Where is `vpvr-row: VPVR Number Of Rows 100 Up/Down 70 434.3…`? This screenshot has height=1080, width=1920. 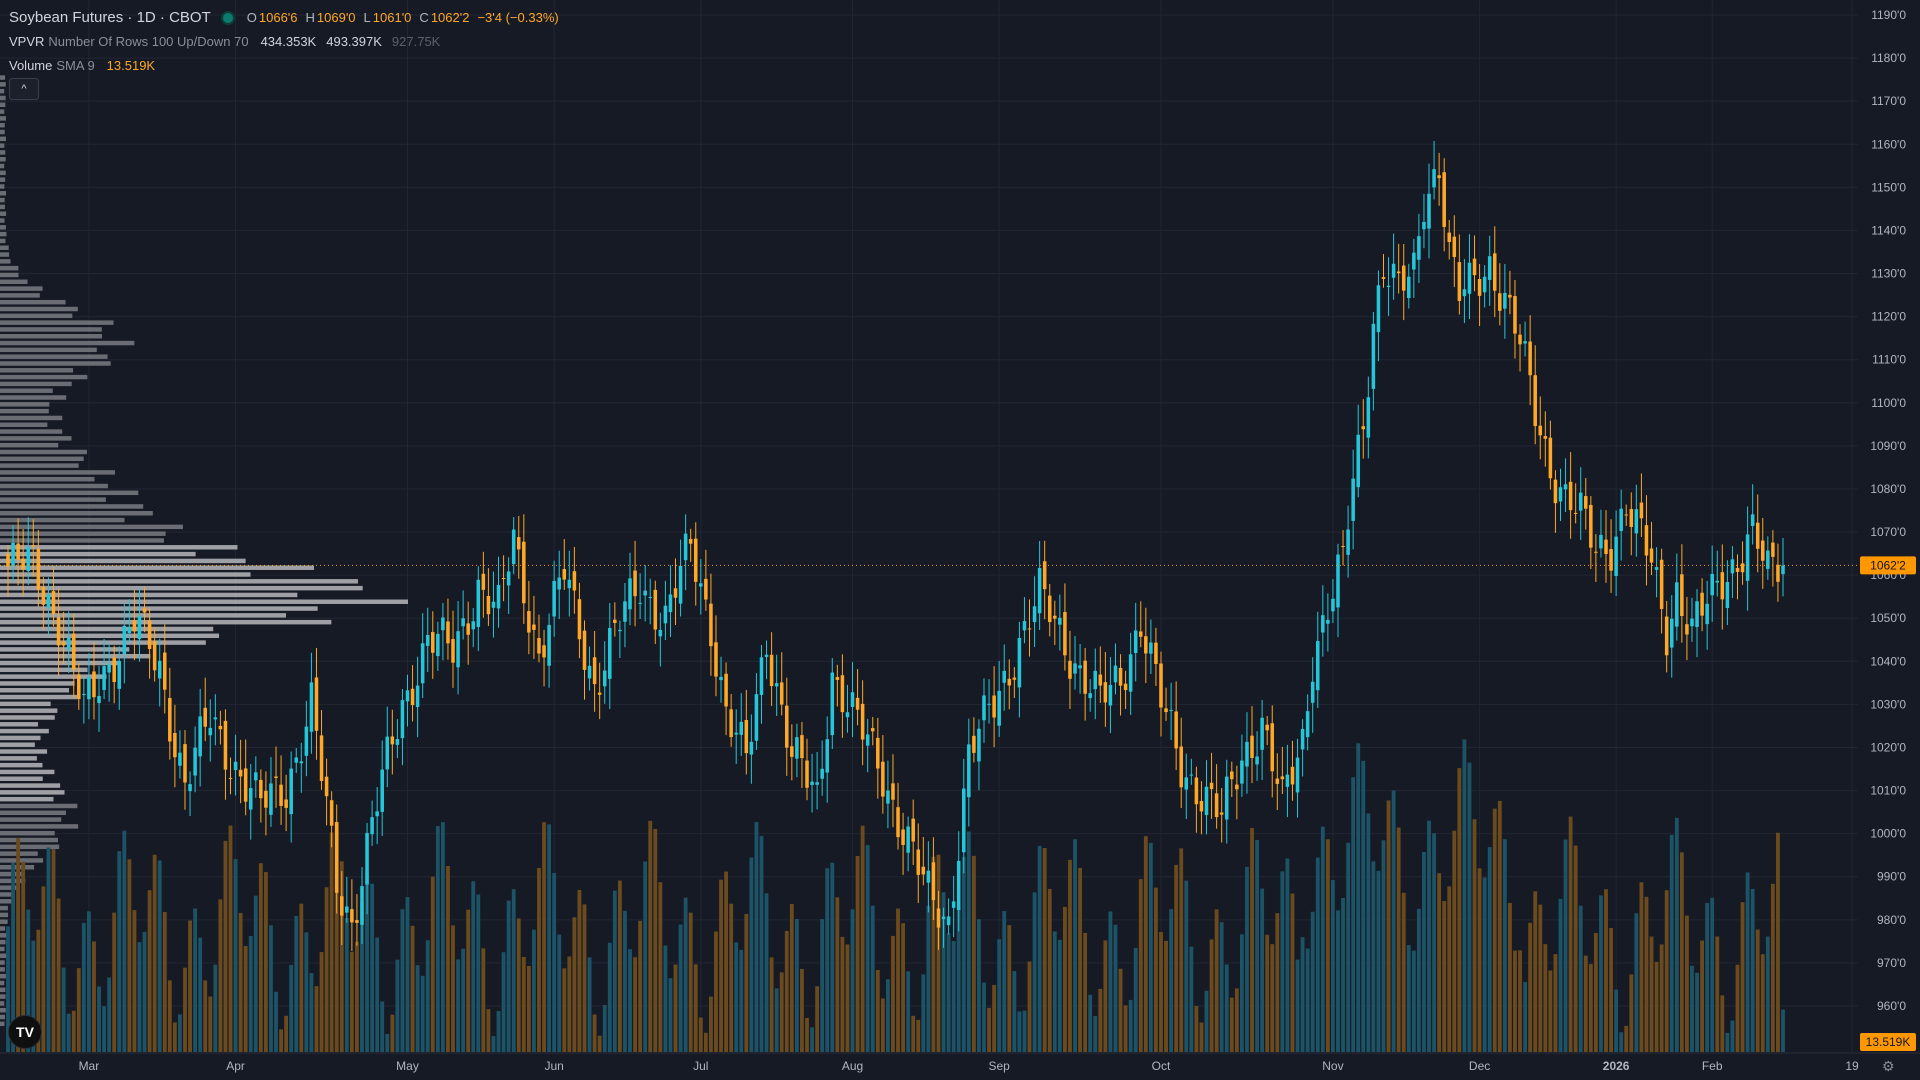
vpvr-row: VPVR Number Of Rows 100 Up/Down 70 434.3… is located at coordinates (288, 42).